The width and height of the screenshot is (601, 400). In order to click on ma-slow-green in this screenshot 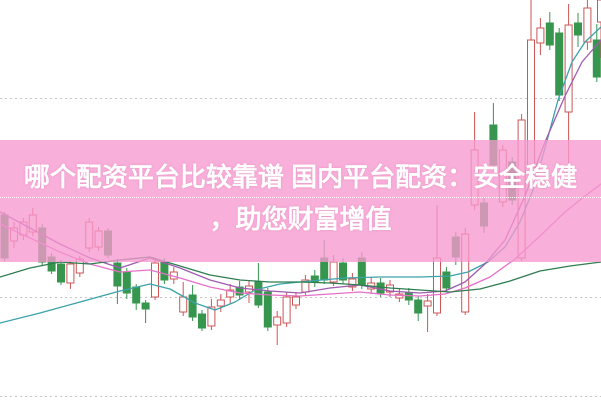, I will do `click(300, 274)`.